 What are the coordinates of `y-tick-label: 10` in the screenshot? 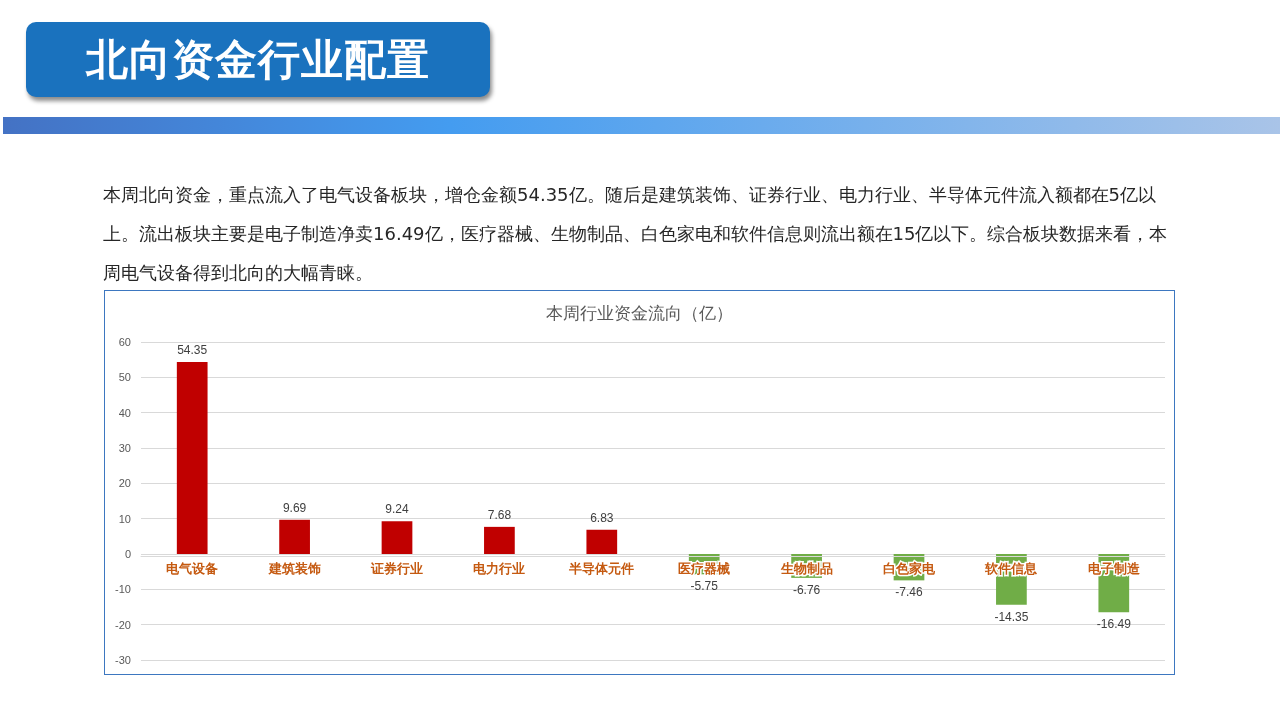 It's located at (124, 518).